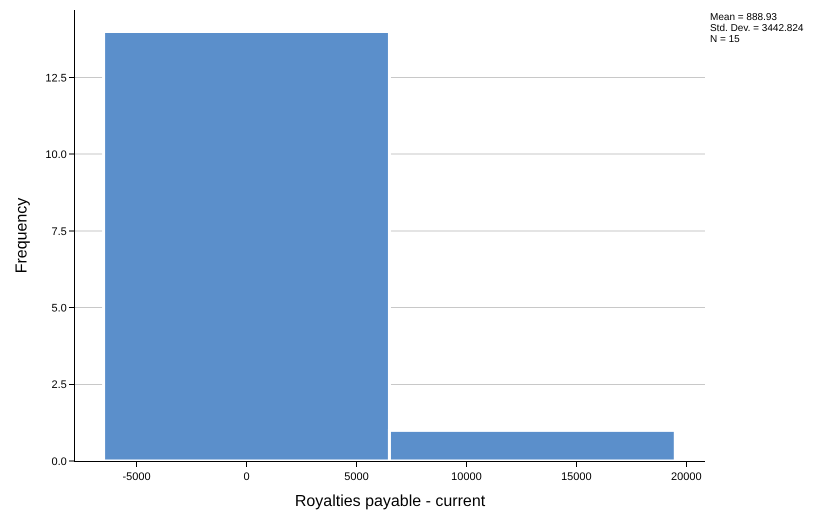  Describe the element at coordinates (725, 39) in the screenshot. I see `text: N = 15` at that location.